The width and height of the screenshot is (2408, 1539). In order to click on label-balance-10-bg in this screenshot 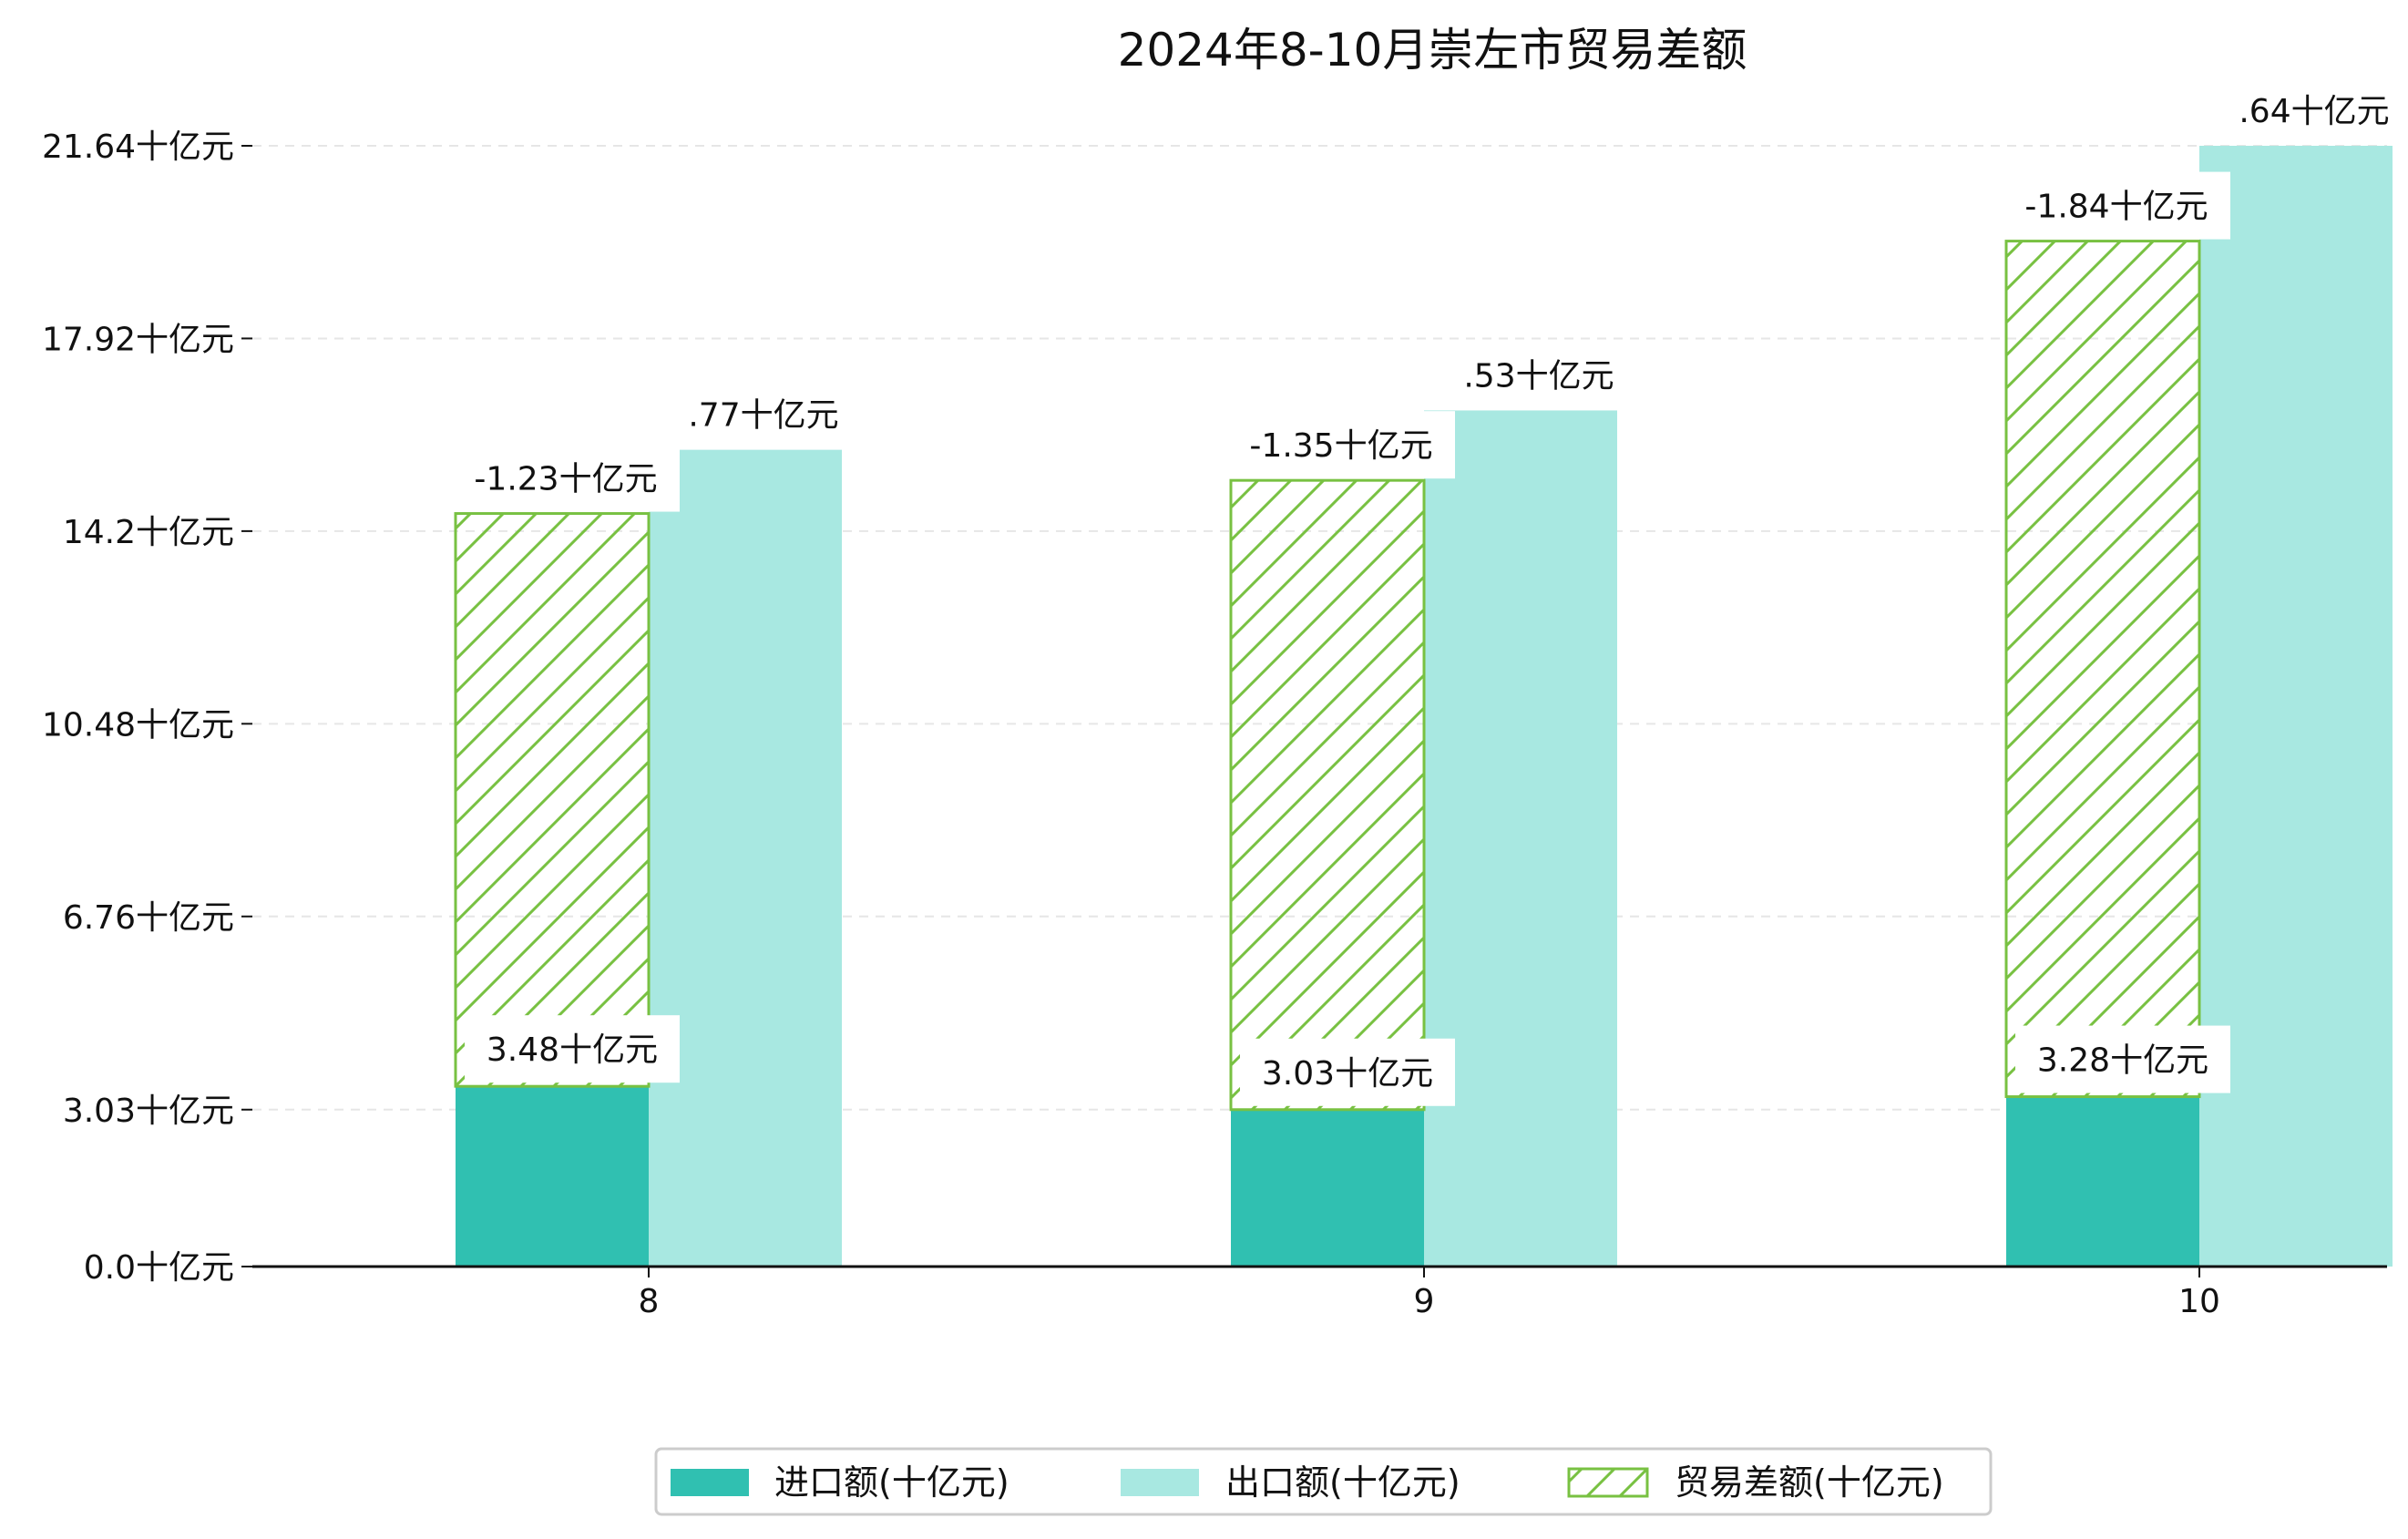, I will do `click(2116, 206)`.